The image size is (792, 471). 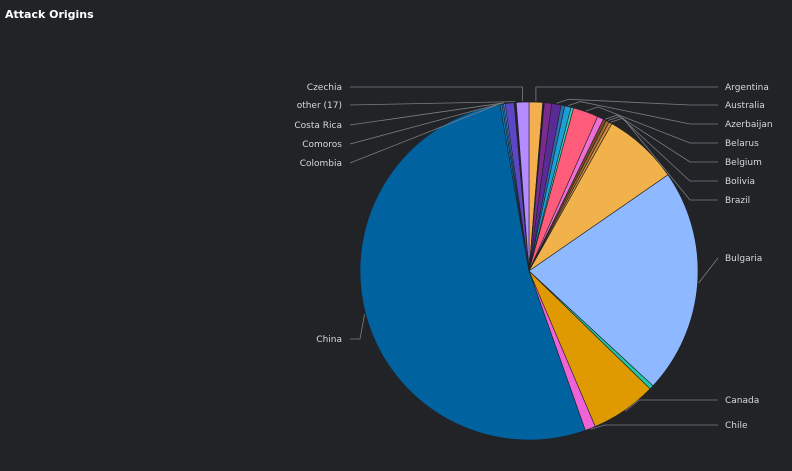 What do you see at coordinates (357, 327) in the screenshot?
I see `leader-china` at bounding box center [357, 327].